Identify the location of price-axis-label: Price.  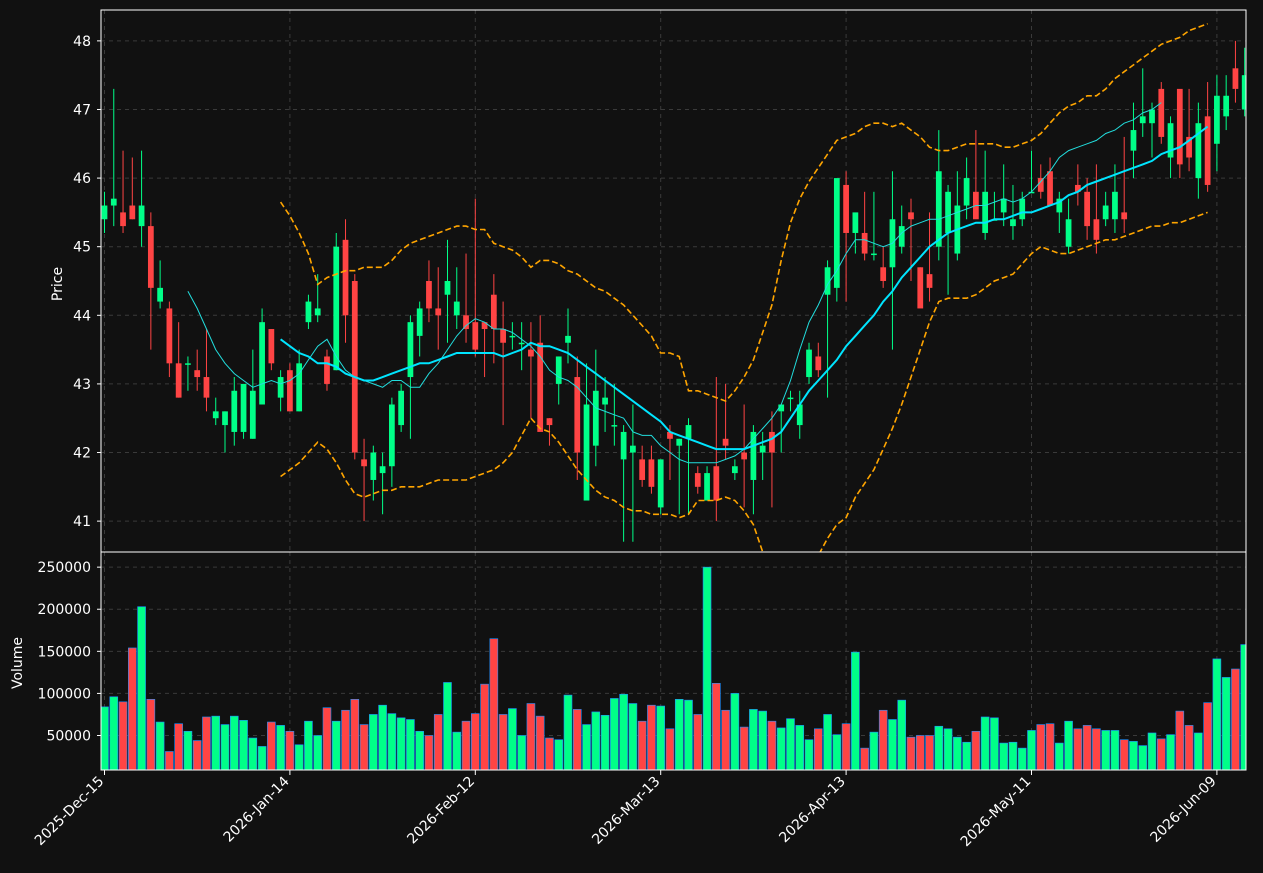
(58, 284).